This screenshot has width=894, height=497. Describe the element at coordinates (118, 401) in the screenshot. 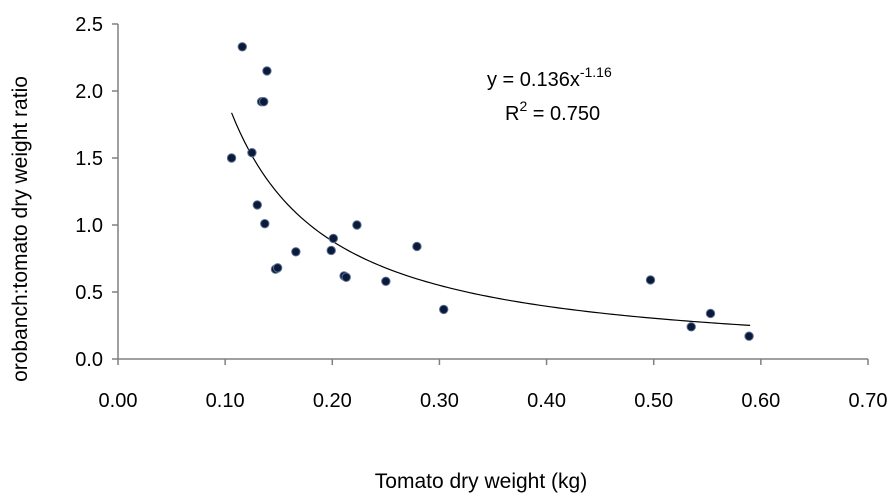

I see `x-tick-label: 0.00` at that location.